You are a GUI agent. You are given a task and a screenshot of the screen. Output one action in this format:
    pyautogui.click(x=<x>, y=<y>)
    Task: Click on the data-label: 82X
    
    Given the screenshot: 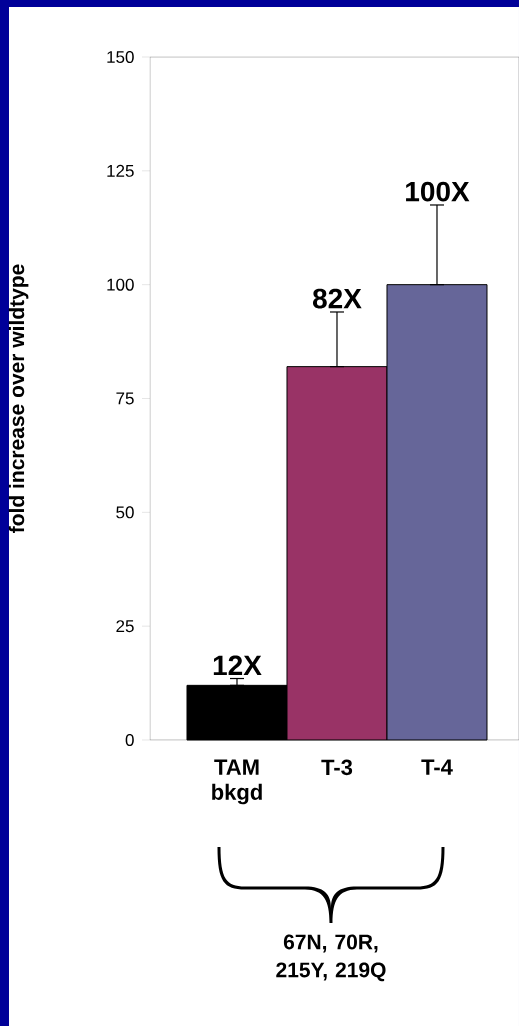 What is the action you would take?
    pyautogui.click(x=337, y=298)
    